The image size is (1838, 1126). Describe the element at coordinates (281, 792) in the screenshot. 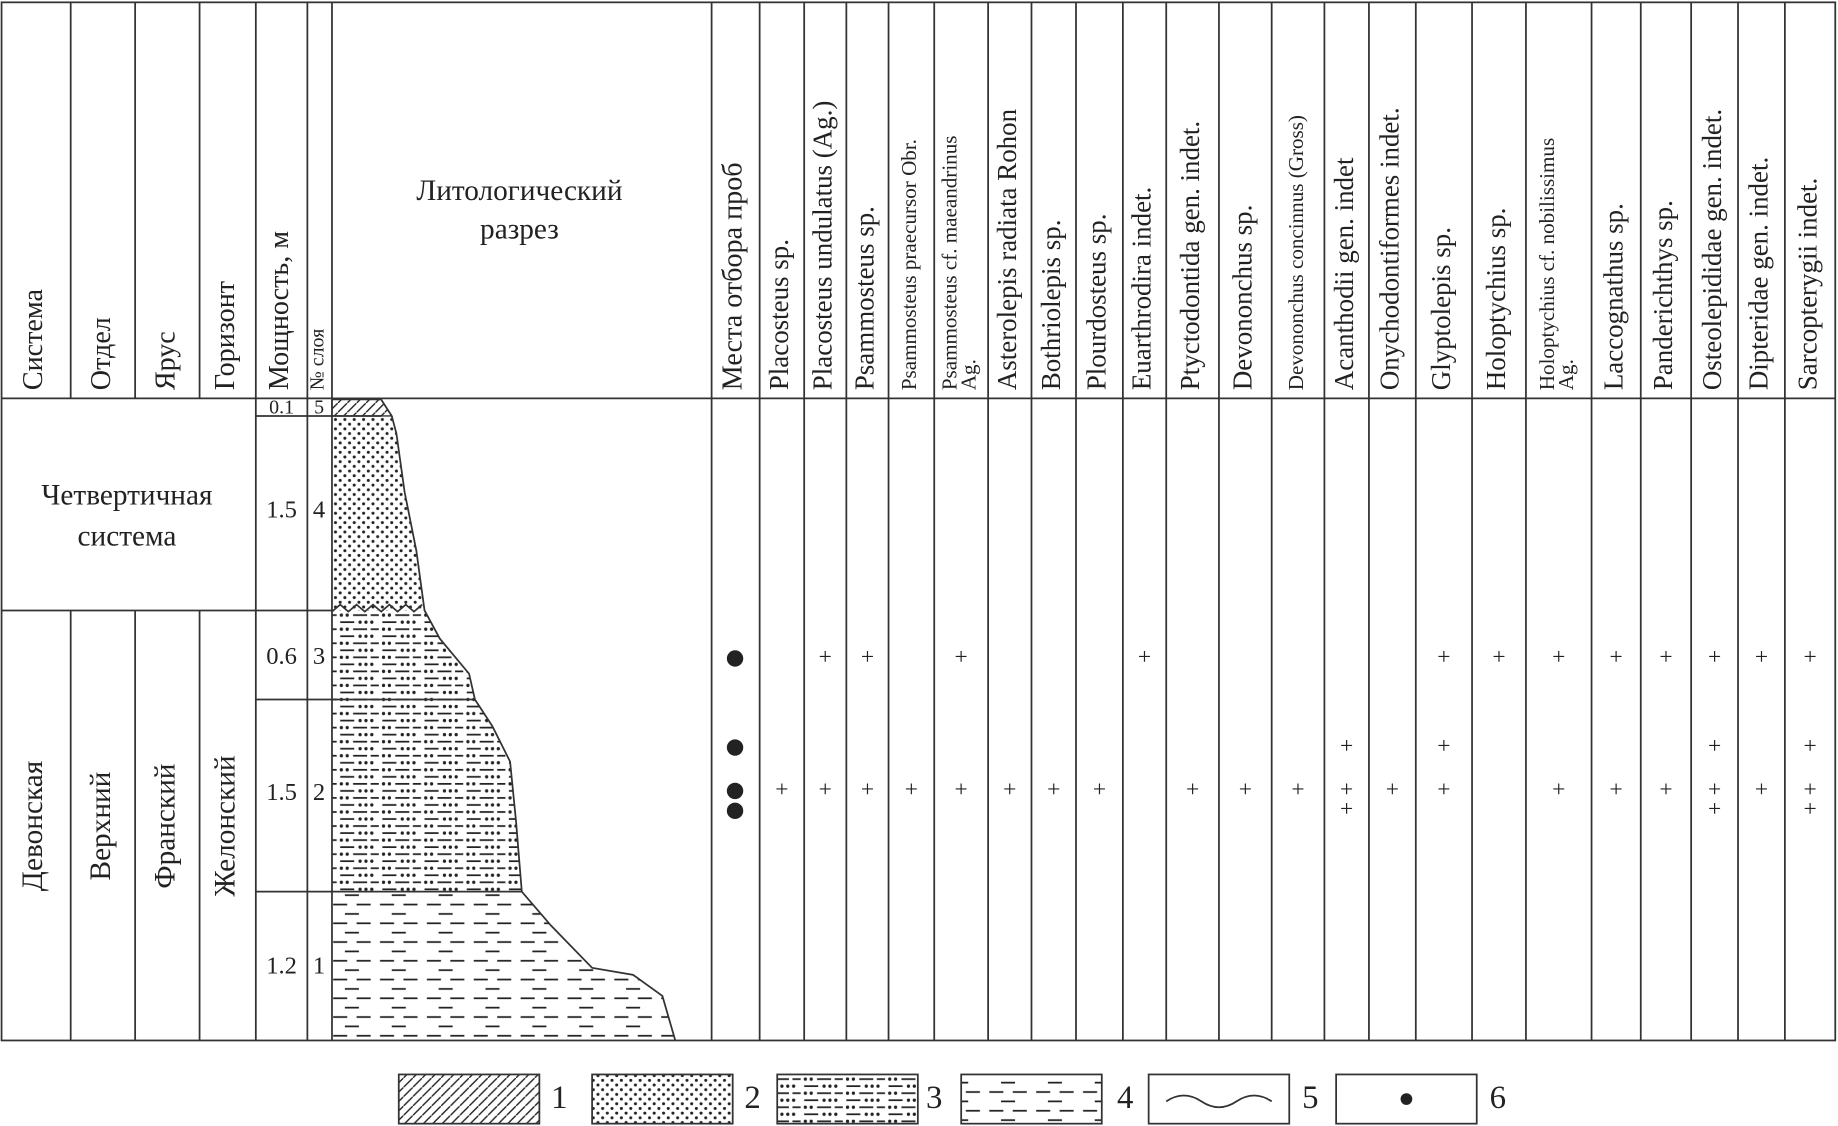

I see `layer-thickness: 1.5` at that location.